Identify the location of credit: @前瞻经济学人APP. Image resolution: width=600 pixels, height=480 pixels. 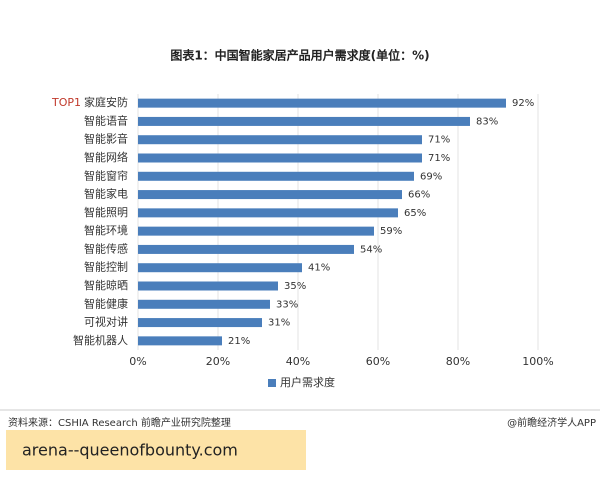
(551, 422).